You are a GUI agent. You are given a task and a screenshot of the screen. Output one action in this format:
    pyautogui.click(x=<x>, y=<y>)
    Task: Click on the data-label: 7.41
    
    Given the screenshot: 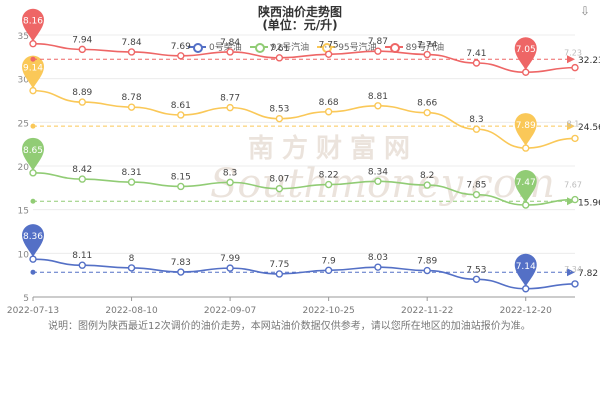 What is the action you would take?
    pyautogui.click(x=476, y=54)
    